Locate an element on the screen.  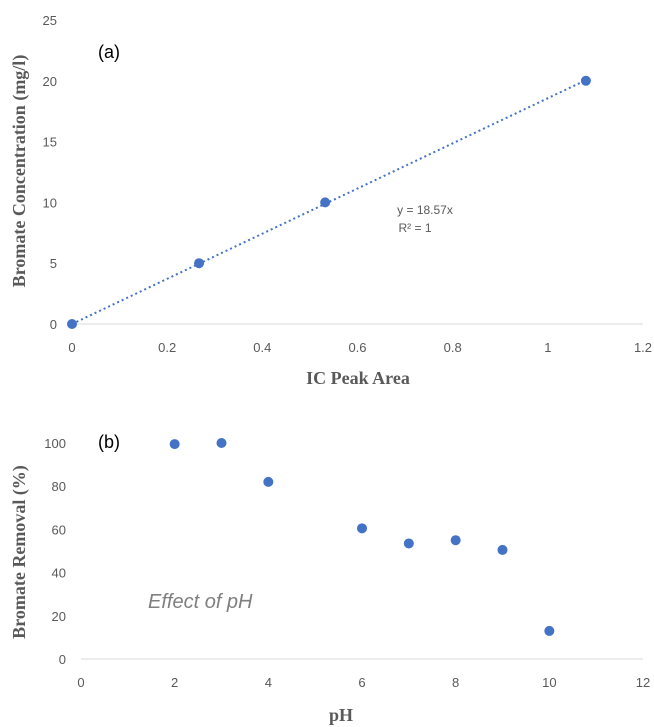
chart-a-x-tick-label: 0.2 is located at coordinates (167, 347).